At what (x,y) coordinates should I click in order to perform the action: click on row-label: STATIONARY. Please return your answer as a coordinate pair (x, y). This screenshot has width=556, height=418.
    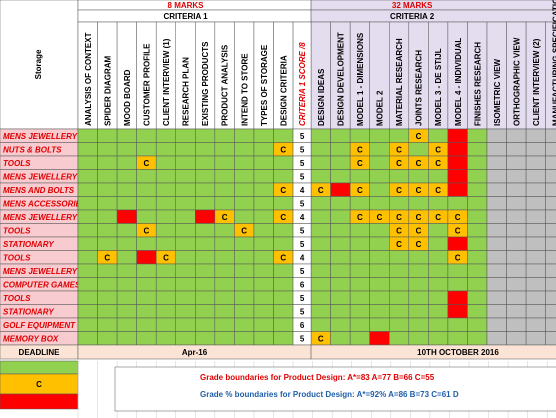
    Looking at the image, I should click on (28, 311).